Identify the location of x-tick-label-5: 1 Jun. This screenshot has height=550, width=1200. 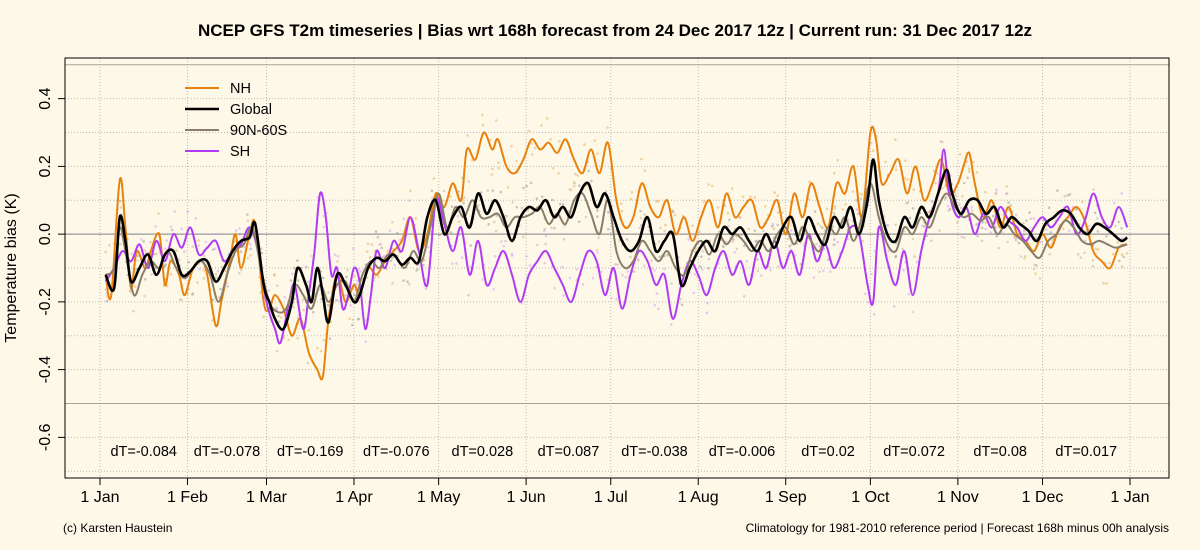
(526, 497).